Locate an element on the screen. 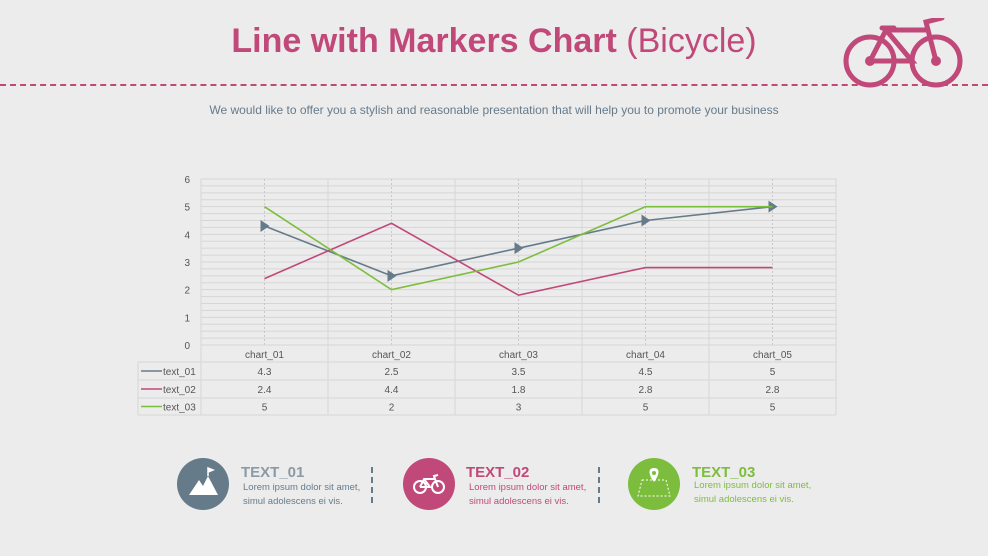 The width and height of the screenshot is (988, 556). table-cell: 4.3 is located at coordinates (265, 372).